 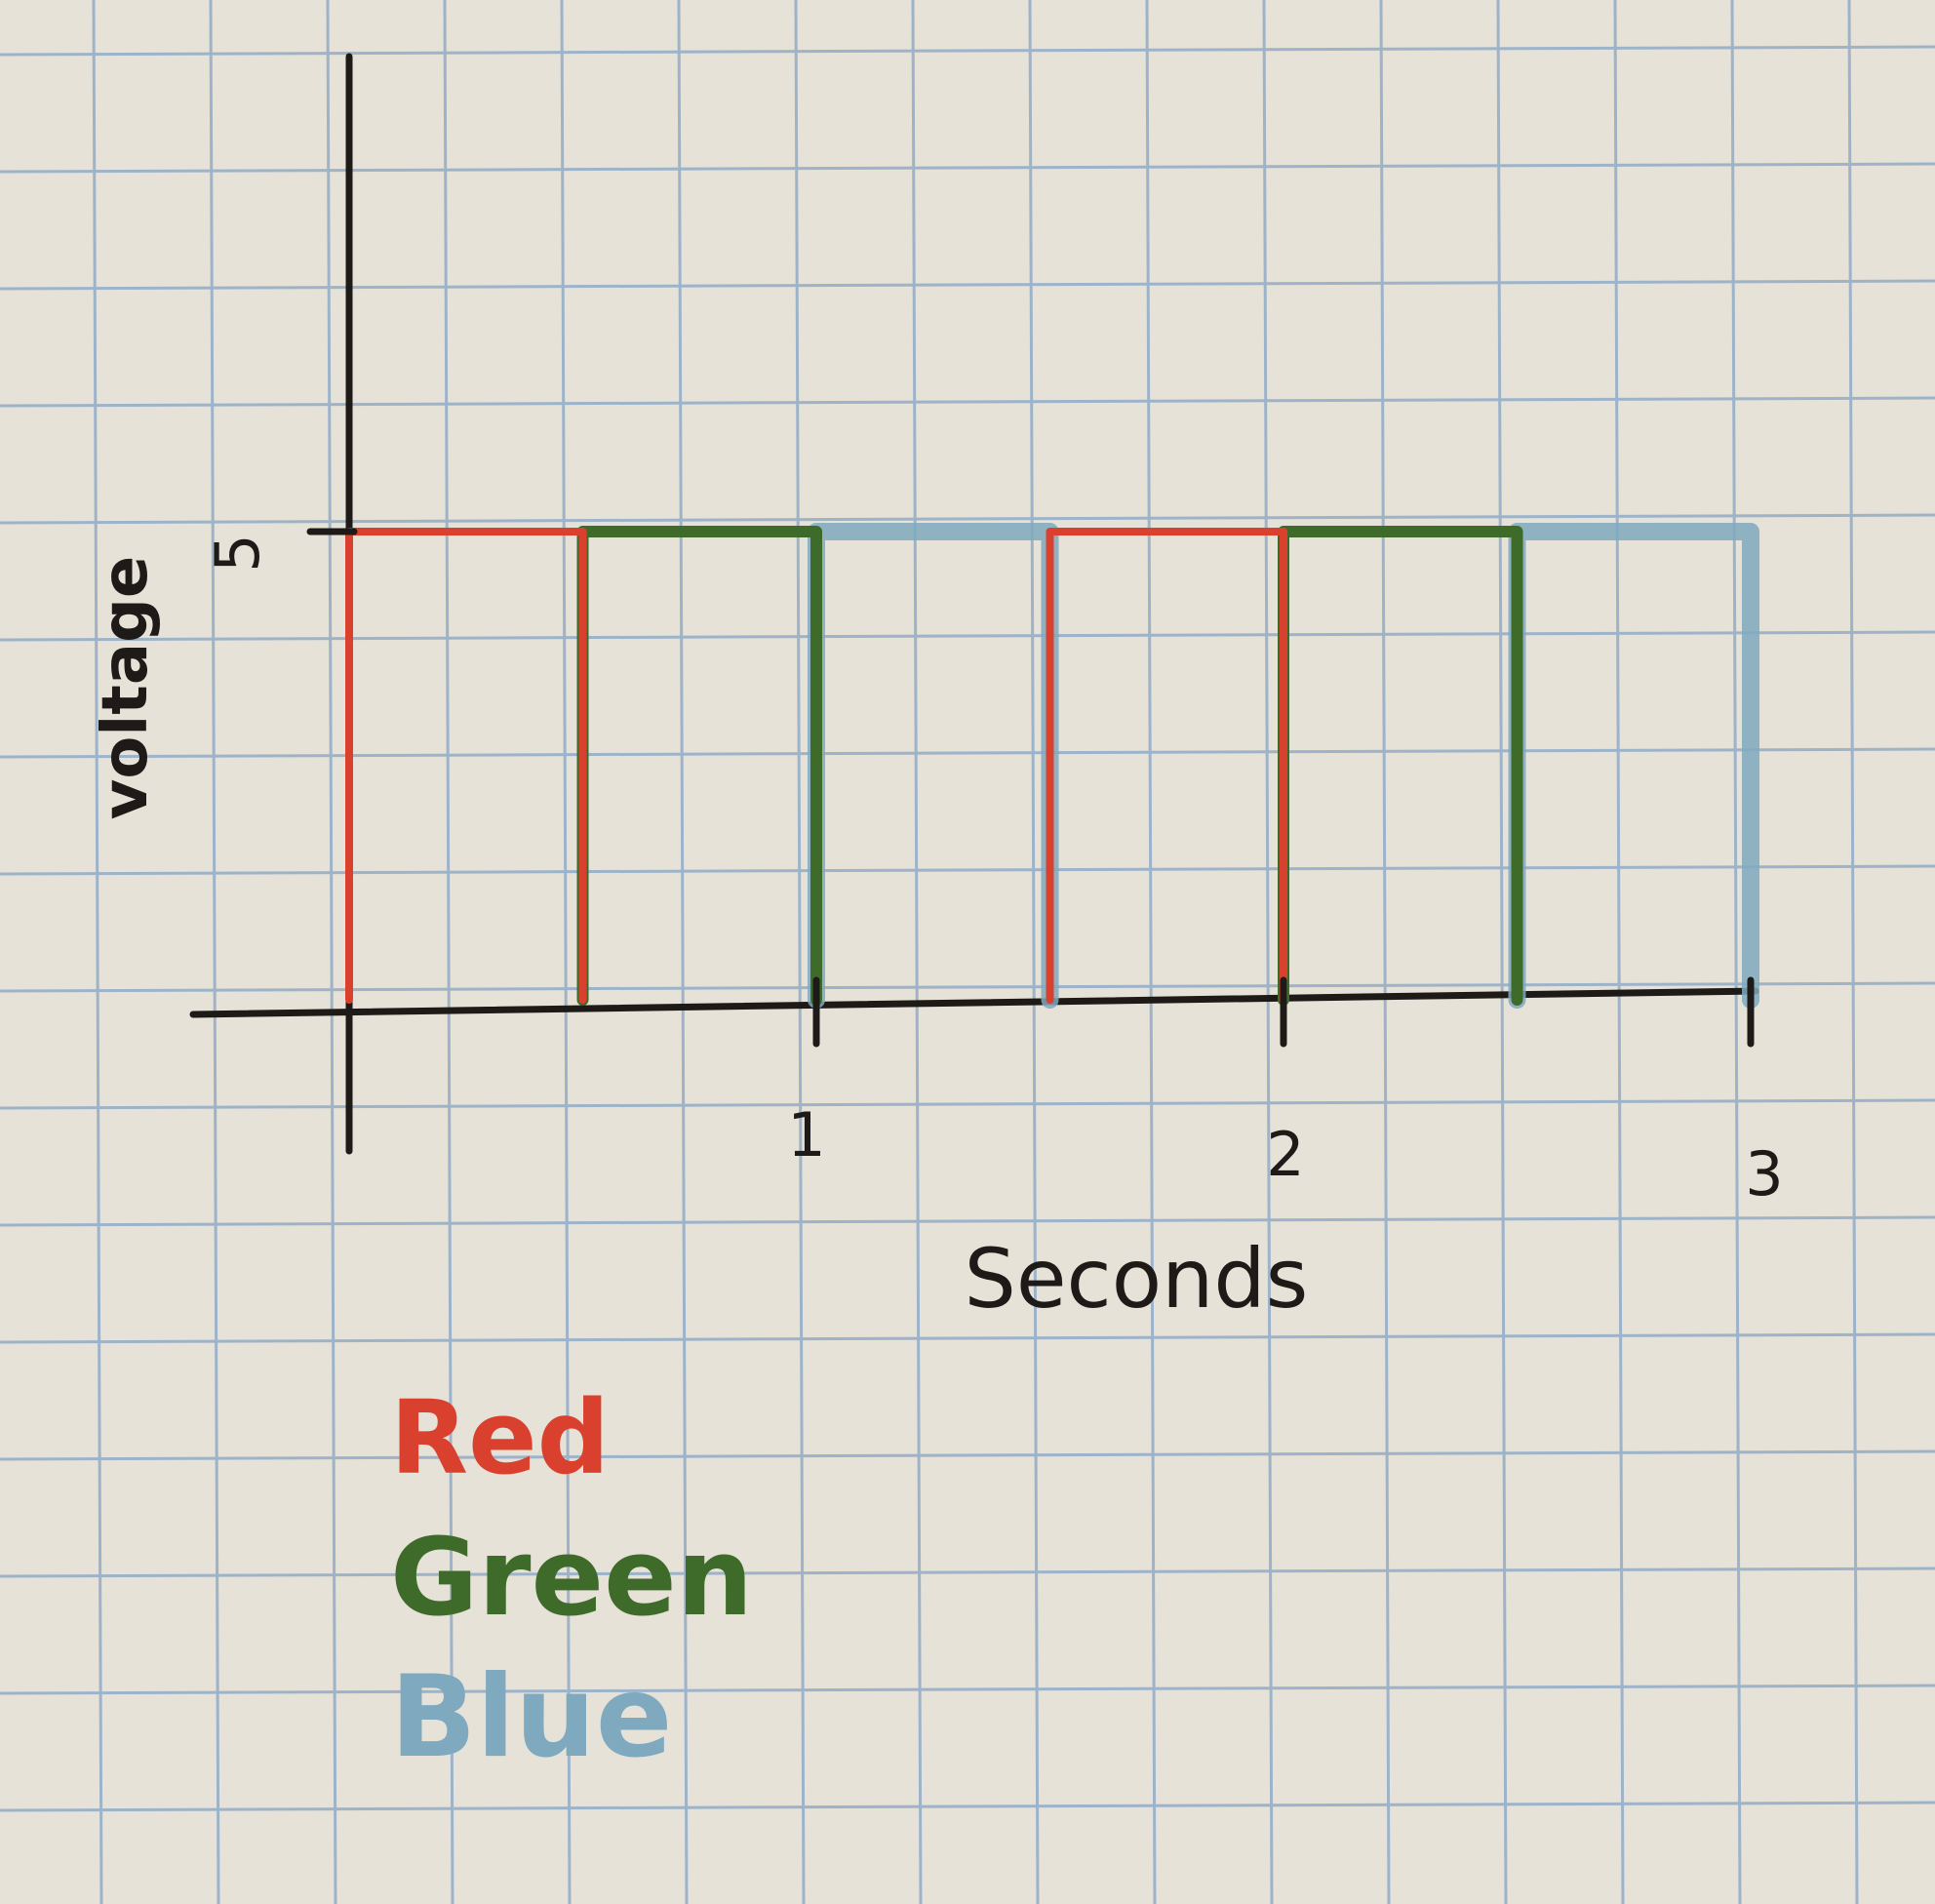 I want to click on x-axis, so click(x=974, y=1002).